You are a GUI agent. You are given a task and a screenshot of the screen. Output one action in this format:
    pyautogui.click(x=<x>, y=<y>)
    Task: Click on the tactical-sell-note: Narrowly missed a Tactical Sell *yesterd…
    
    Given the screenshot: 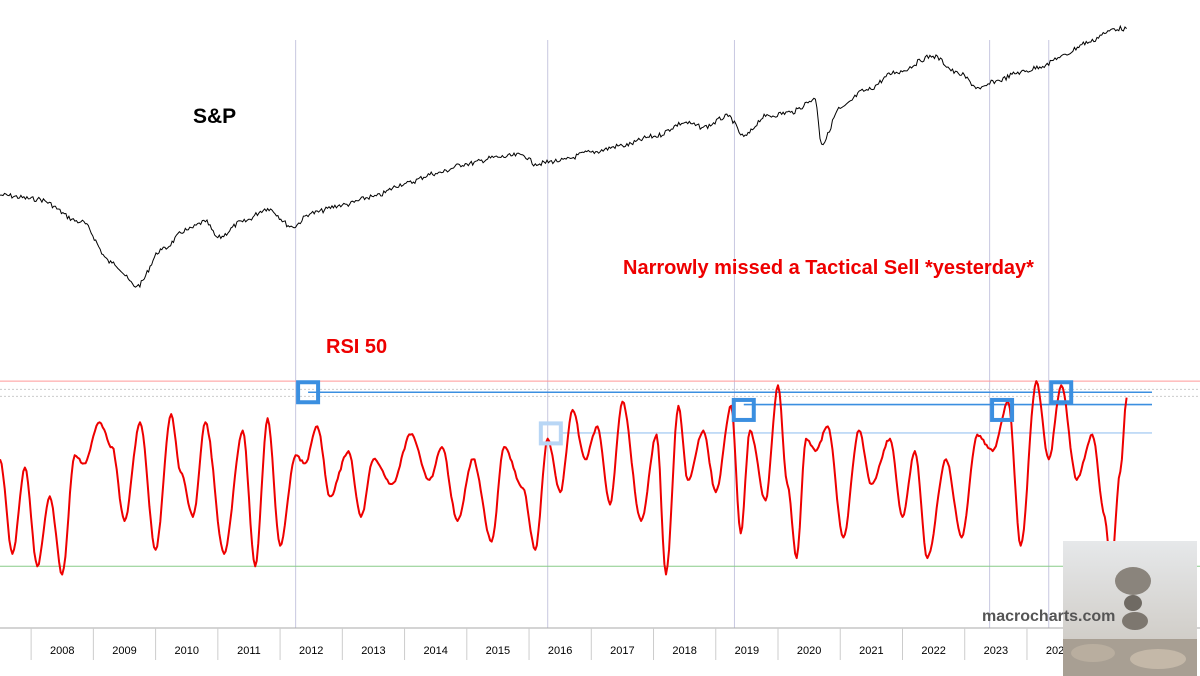 What is the action you would take?
    pyautogui.click(x=828, y=268)
    